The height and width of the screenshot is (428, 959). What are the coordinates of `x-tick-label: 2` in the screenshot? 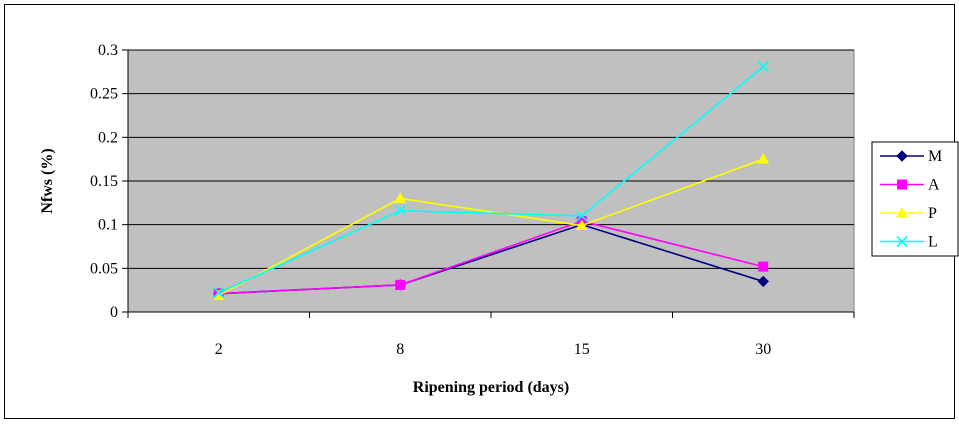 It's located at (219, 349).